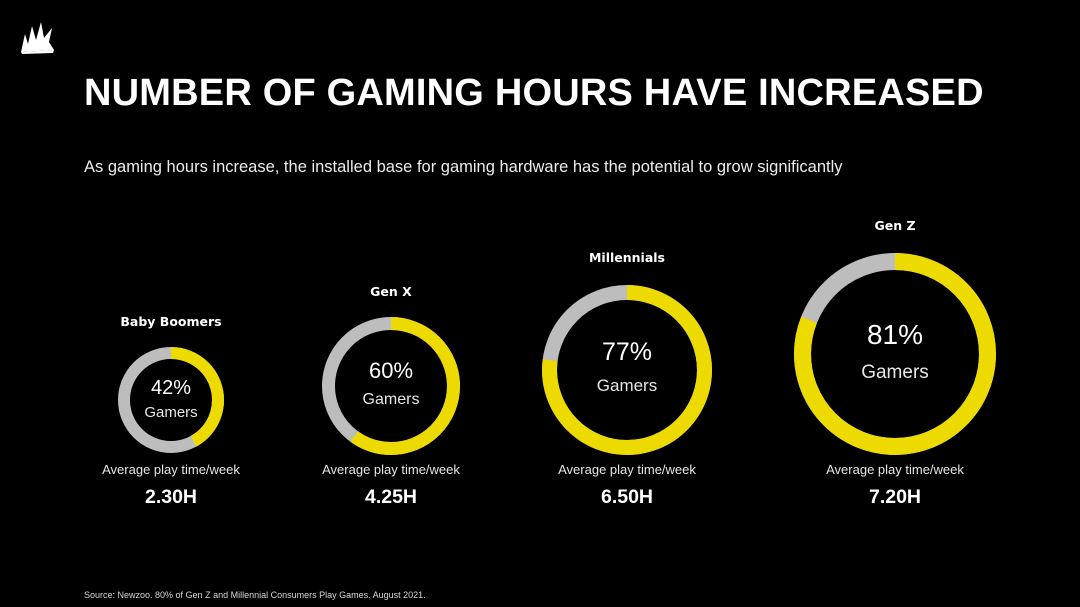 Image resolution: width=1080 pixels, height=607 pixels. Describe the element at coordinates (391, 497) in the screenshot. I see `play-time-value: 4.25H` at that location.